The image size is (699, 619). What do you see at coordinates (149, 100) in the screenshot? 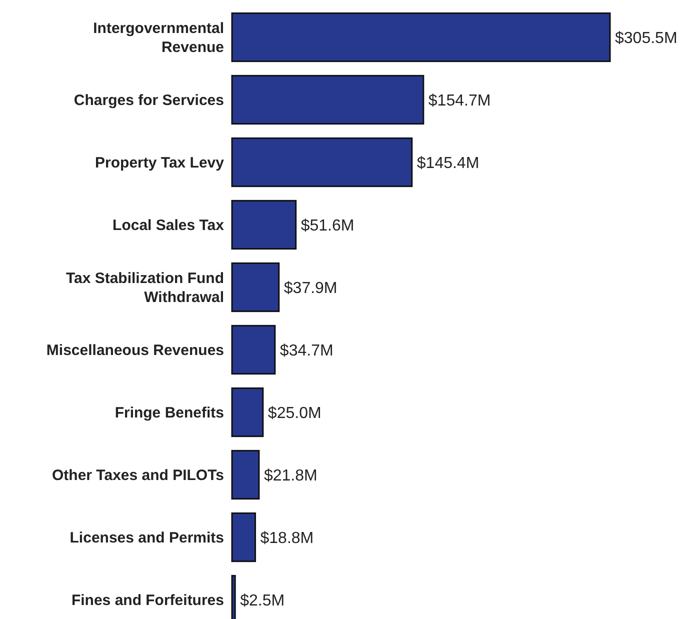
I see `y-tick-label: Charges for Services` at bounding box center [149, 100].